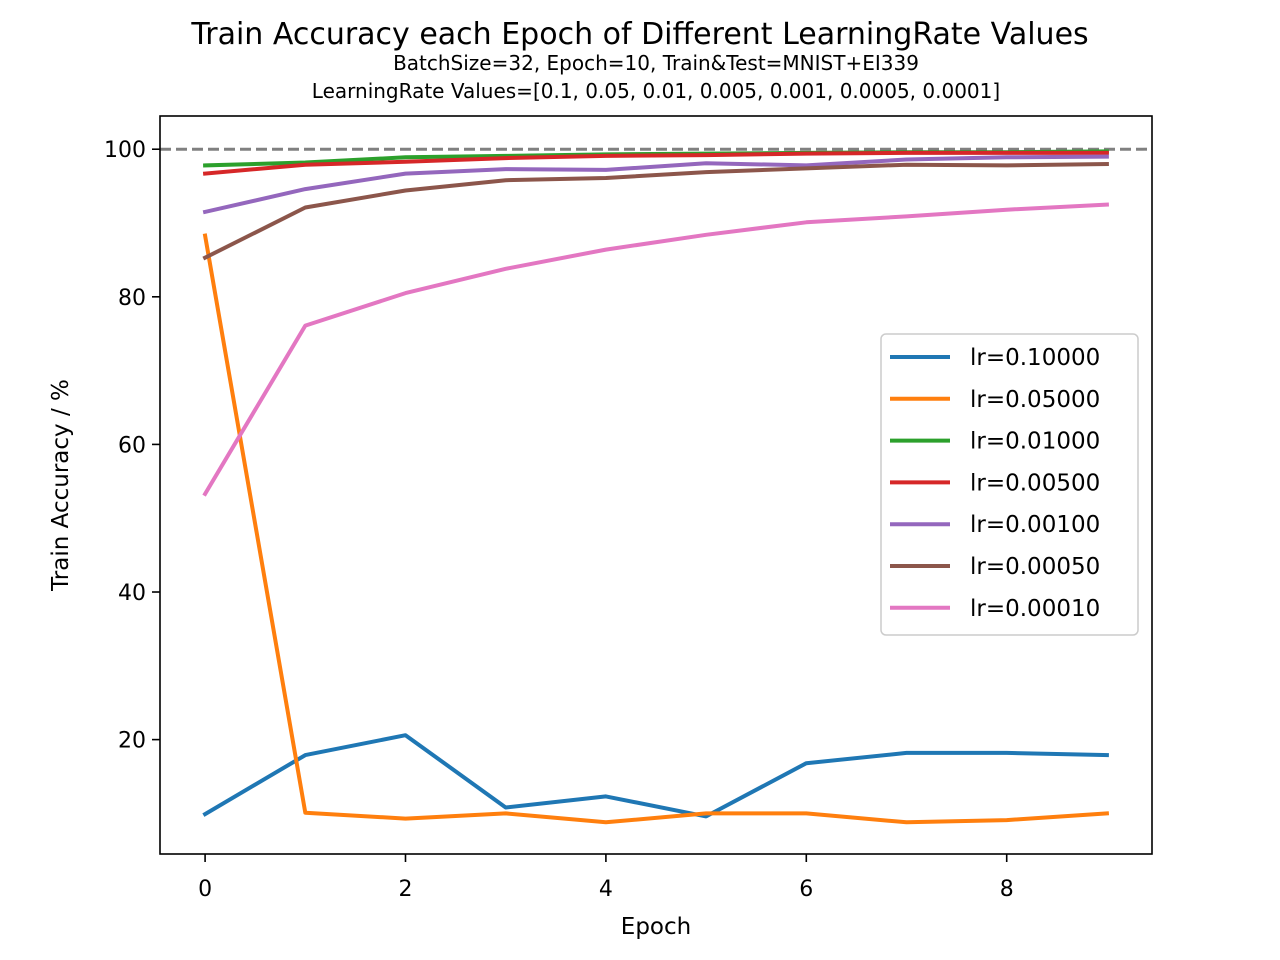 This screenshot has width=1280, height=960. I want to click on legend-frame, so click(1009, 484).